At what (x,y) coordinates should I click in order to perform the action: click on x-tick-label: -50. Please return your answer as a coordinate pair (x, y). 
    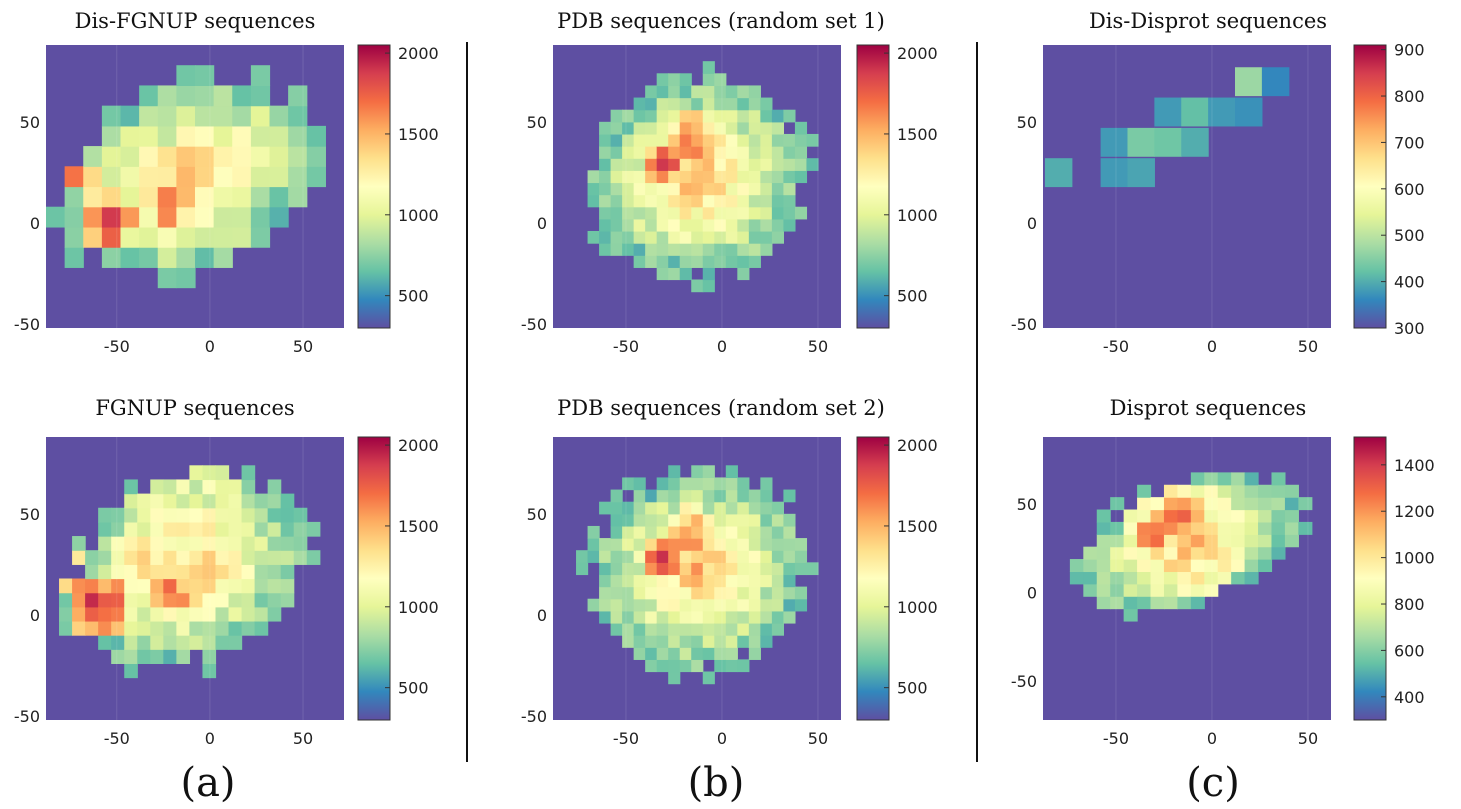
    Looking at the image, I should click on (117, 346).